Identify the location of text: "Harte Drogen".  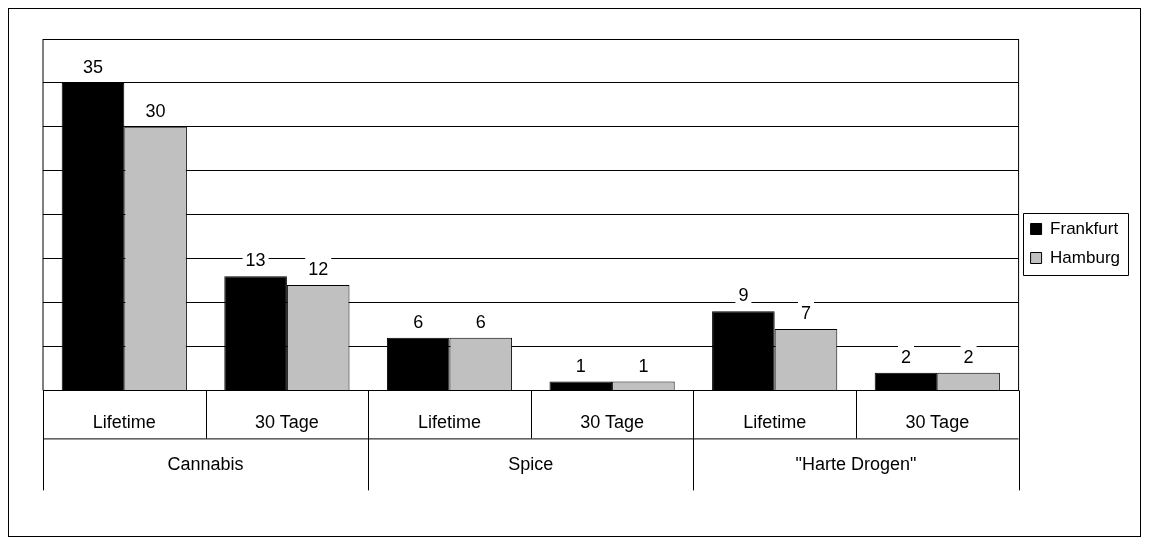
(856, 464).